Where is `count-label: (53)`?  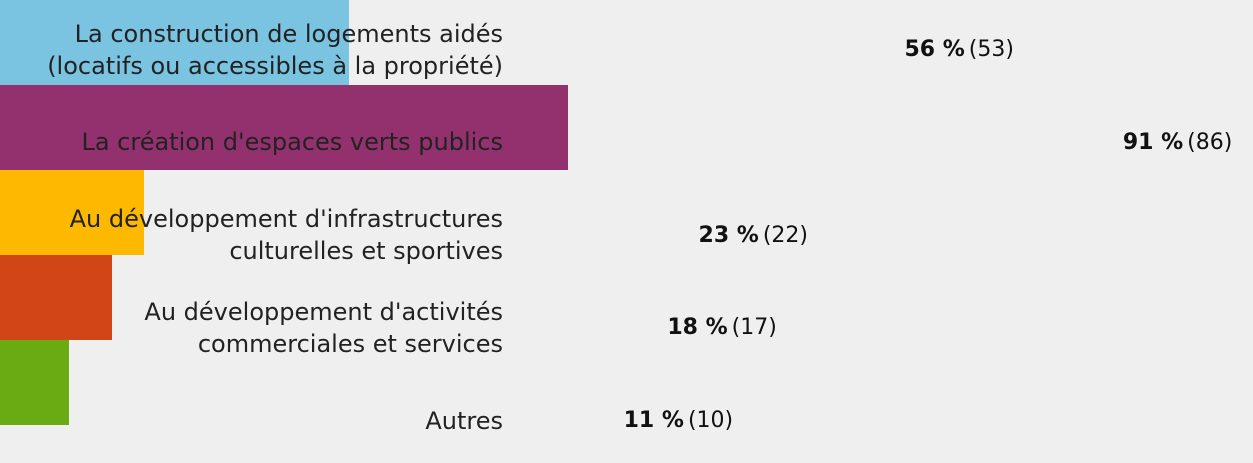
count-label: (53) is located at coordinates (991, 49).